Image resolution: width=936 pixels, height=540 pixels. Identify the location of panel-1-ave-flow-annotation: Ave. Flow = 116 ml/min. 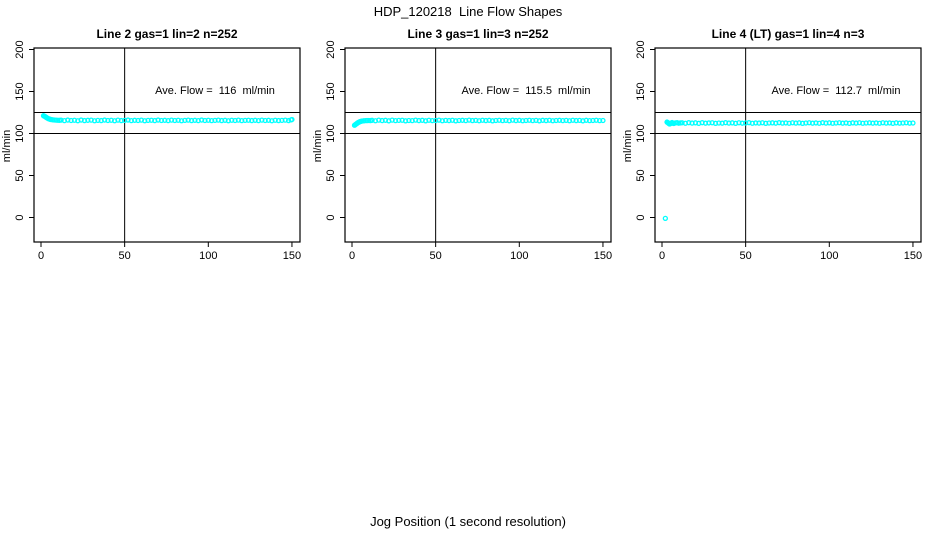
(215, 91).